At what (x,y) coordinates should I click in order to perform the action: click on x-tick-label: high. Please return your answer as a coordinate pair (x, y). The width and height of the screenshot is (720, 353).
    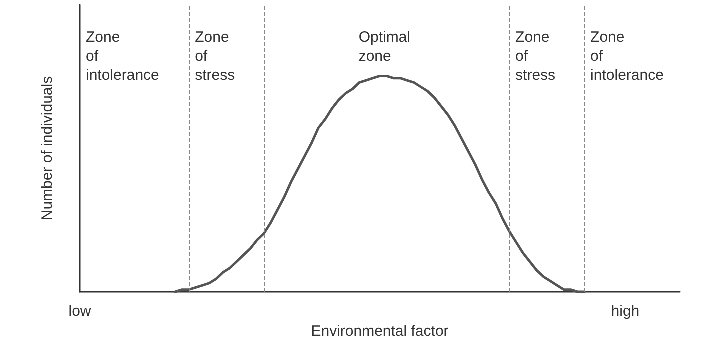
    Looking at the image, I should click on (625, 311).